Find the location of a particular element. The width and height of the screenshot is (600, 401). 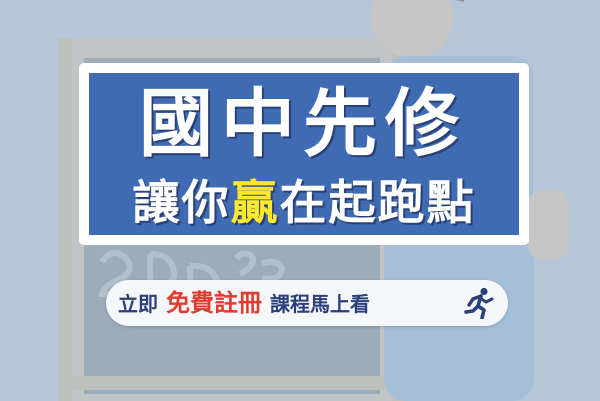

headline-subtitle-suffix: 在起跑點 is located at coordinates (377, 203).